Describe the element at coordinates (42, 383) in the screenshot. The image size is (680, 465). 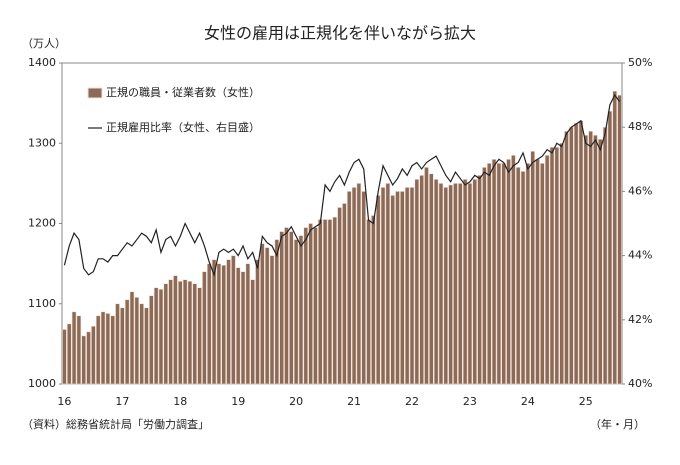
I see `y-tick-label: 1000` at that location.